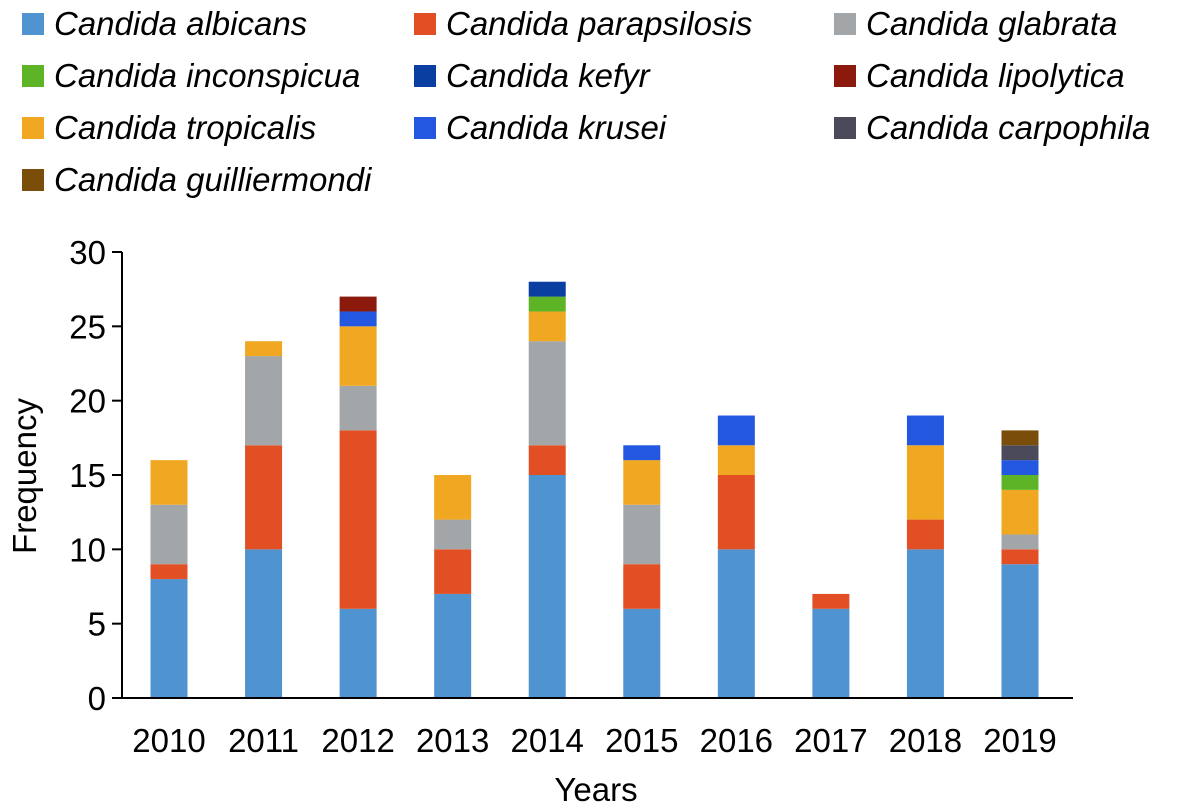  Describe the element at coordinates (547, 393) in the screenshot. I see `bar-2014-candida-glabrata` at that location.